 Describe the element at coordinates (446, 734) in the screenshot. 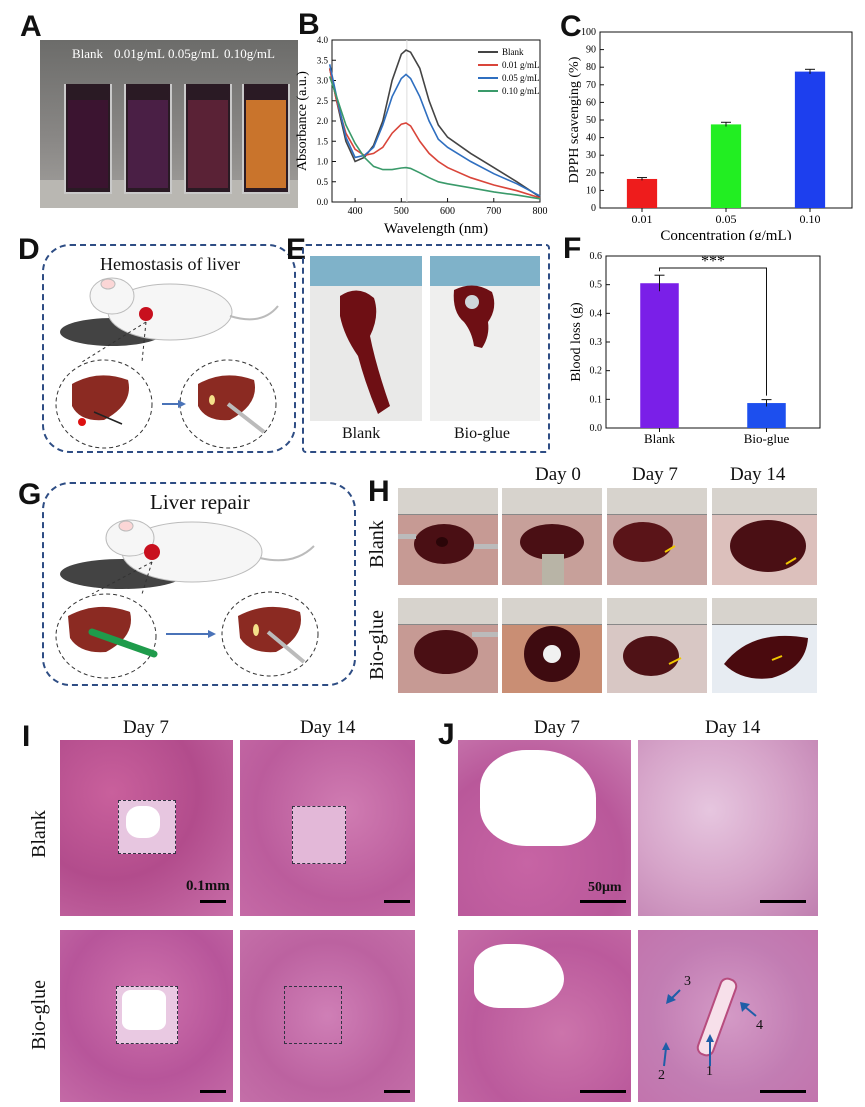

I see `panel-label-j: J` at that location.